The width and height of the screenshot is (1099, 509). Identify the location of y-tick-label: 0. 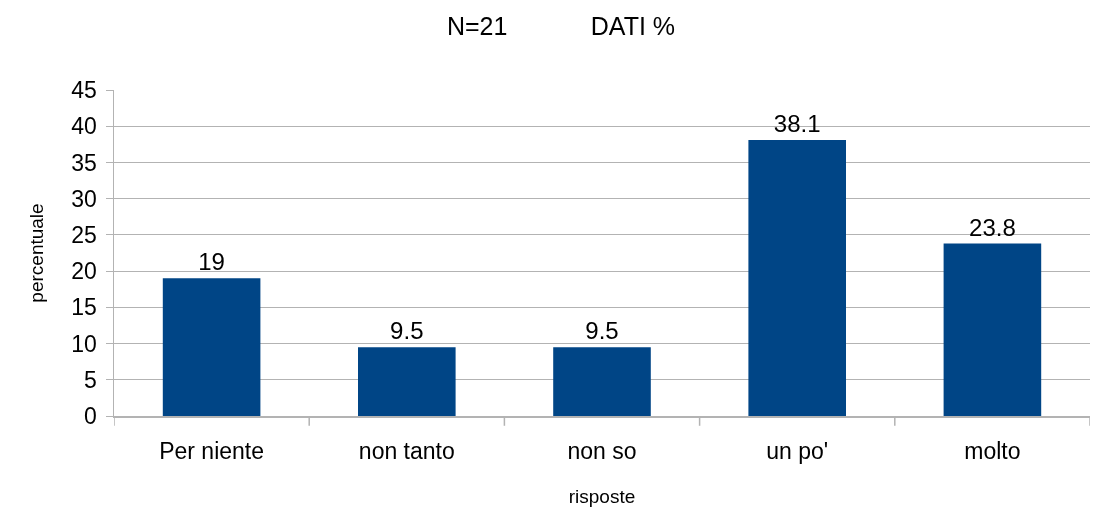
(90, 416).